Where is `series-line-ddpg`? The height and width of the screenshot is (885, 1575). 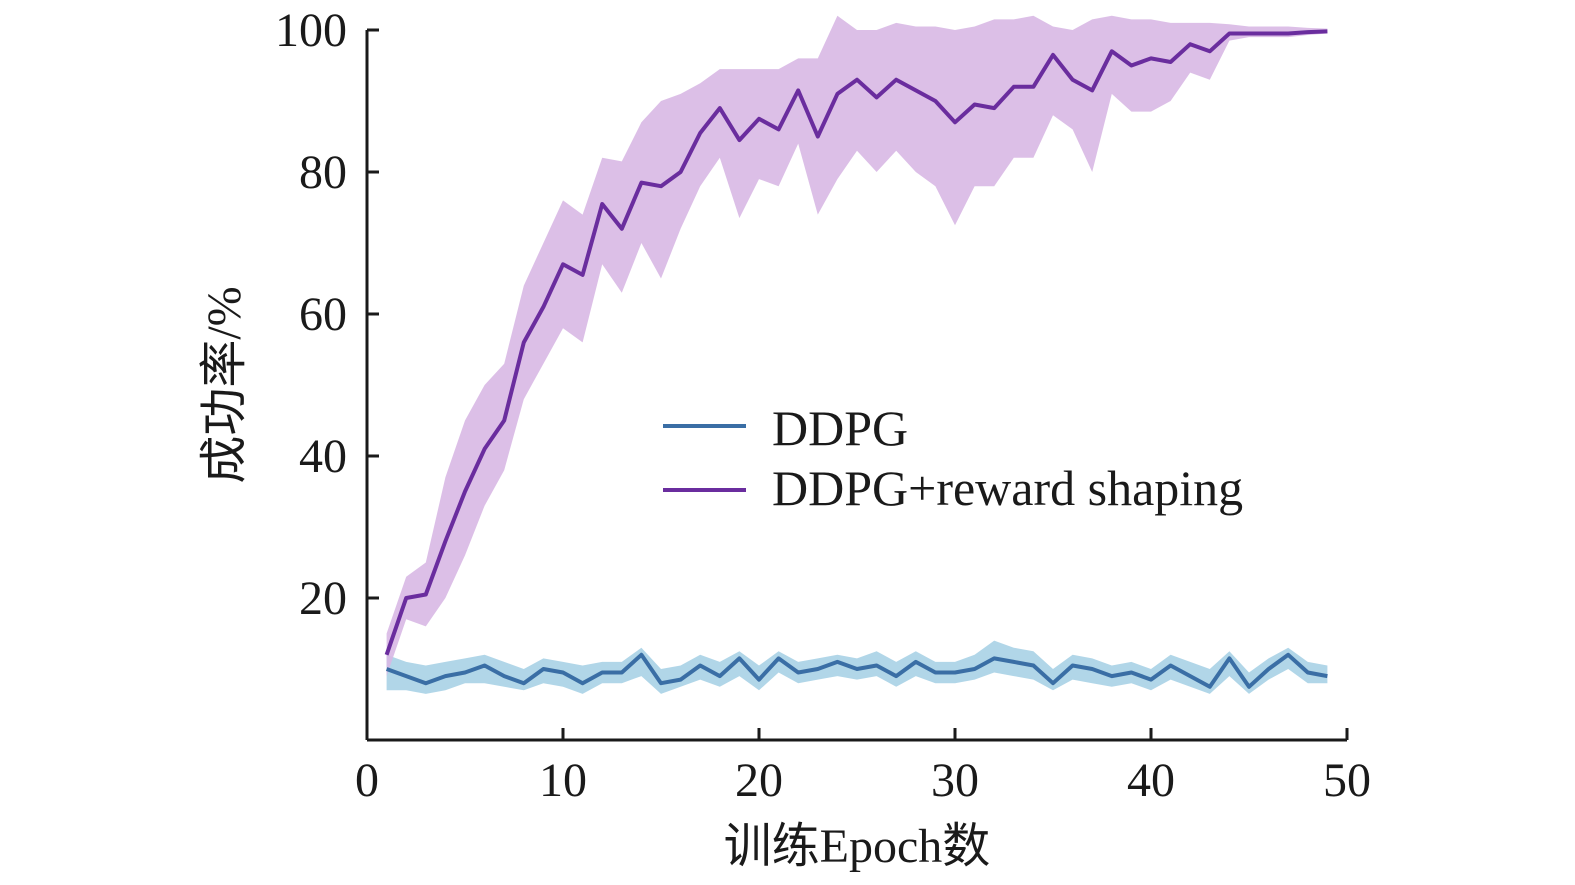 series-line-ddpg is located at coordinates (856, 670).